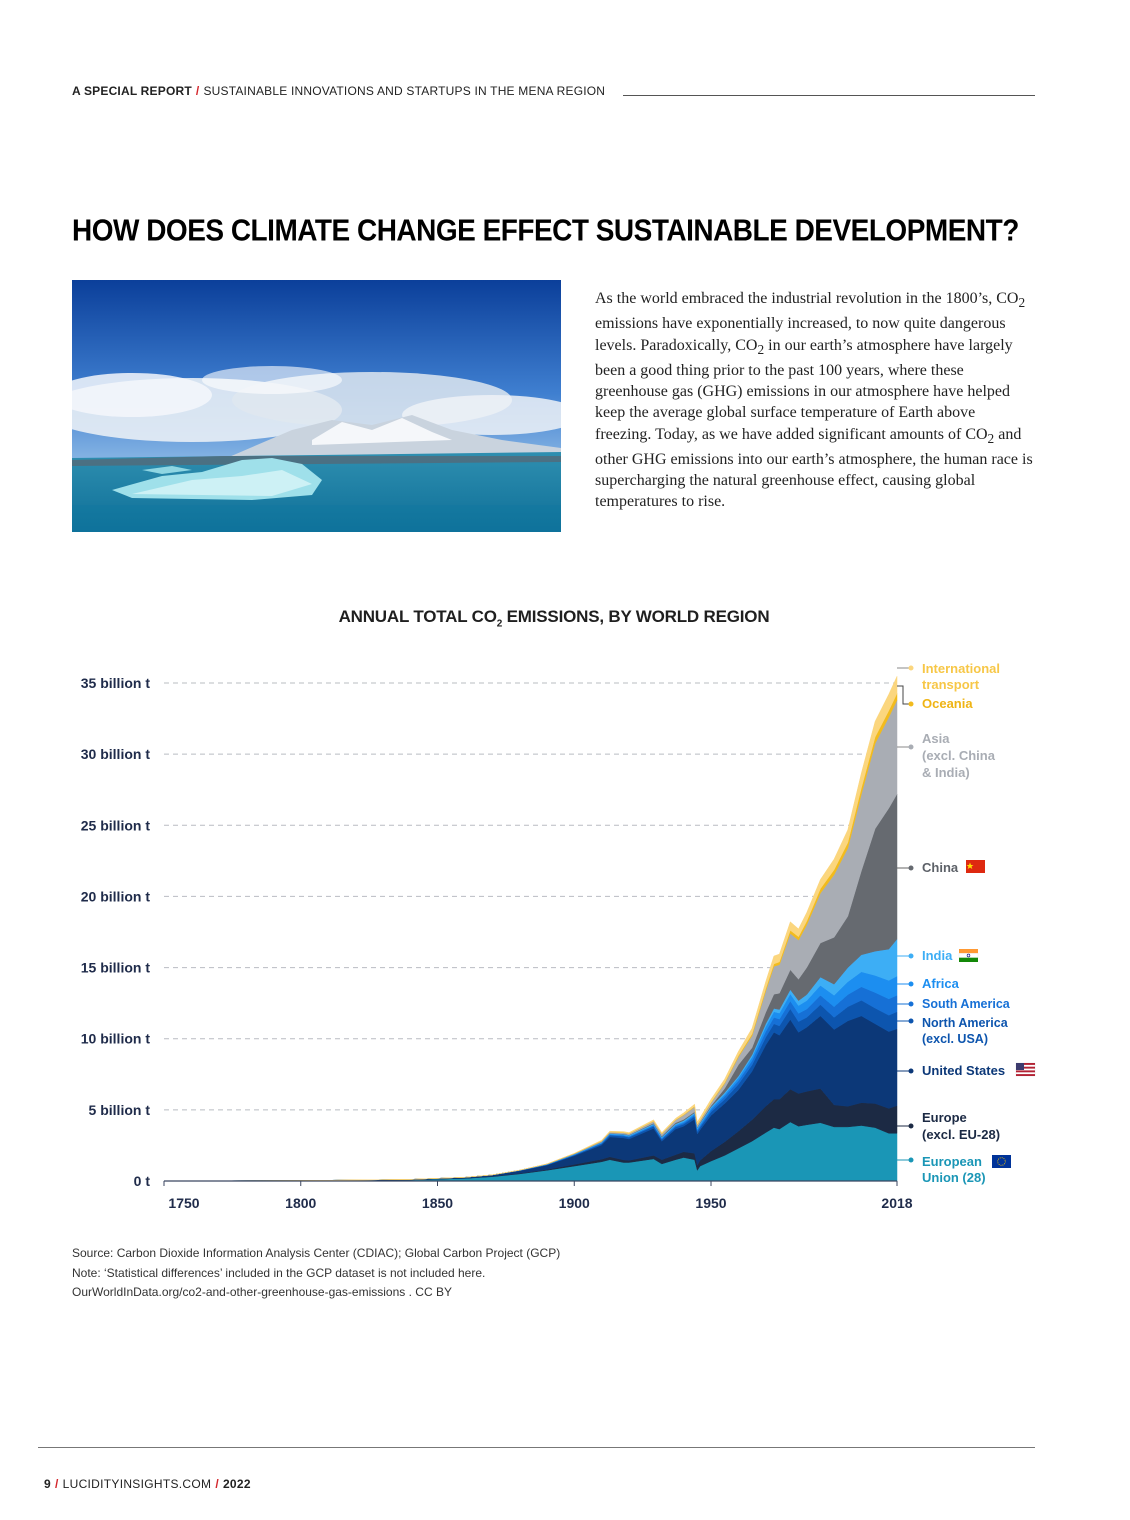 The image size is (1130, 1520). I want to click on glacier-illustration, so click(316, 406).